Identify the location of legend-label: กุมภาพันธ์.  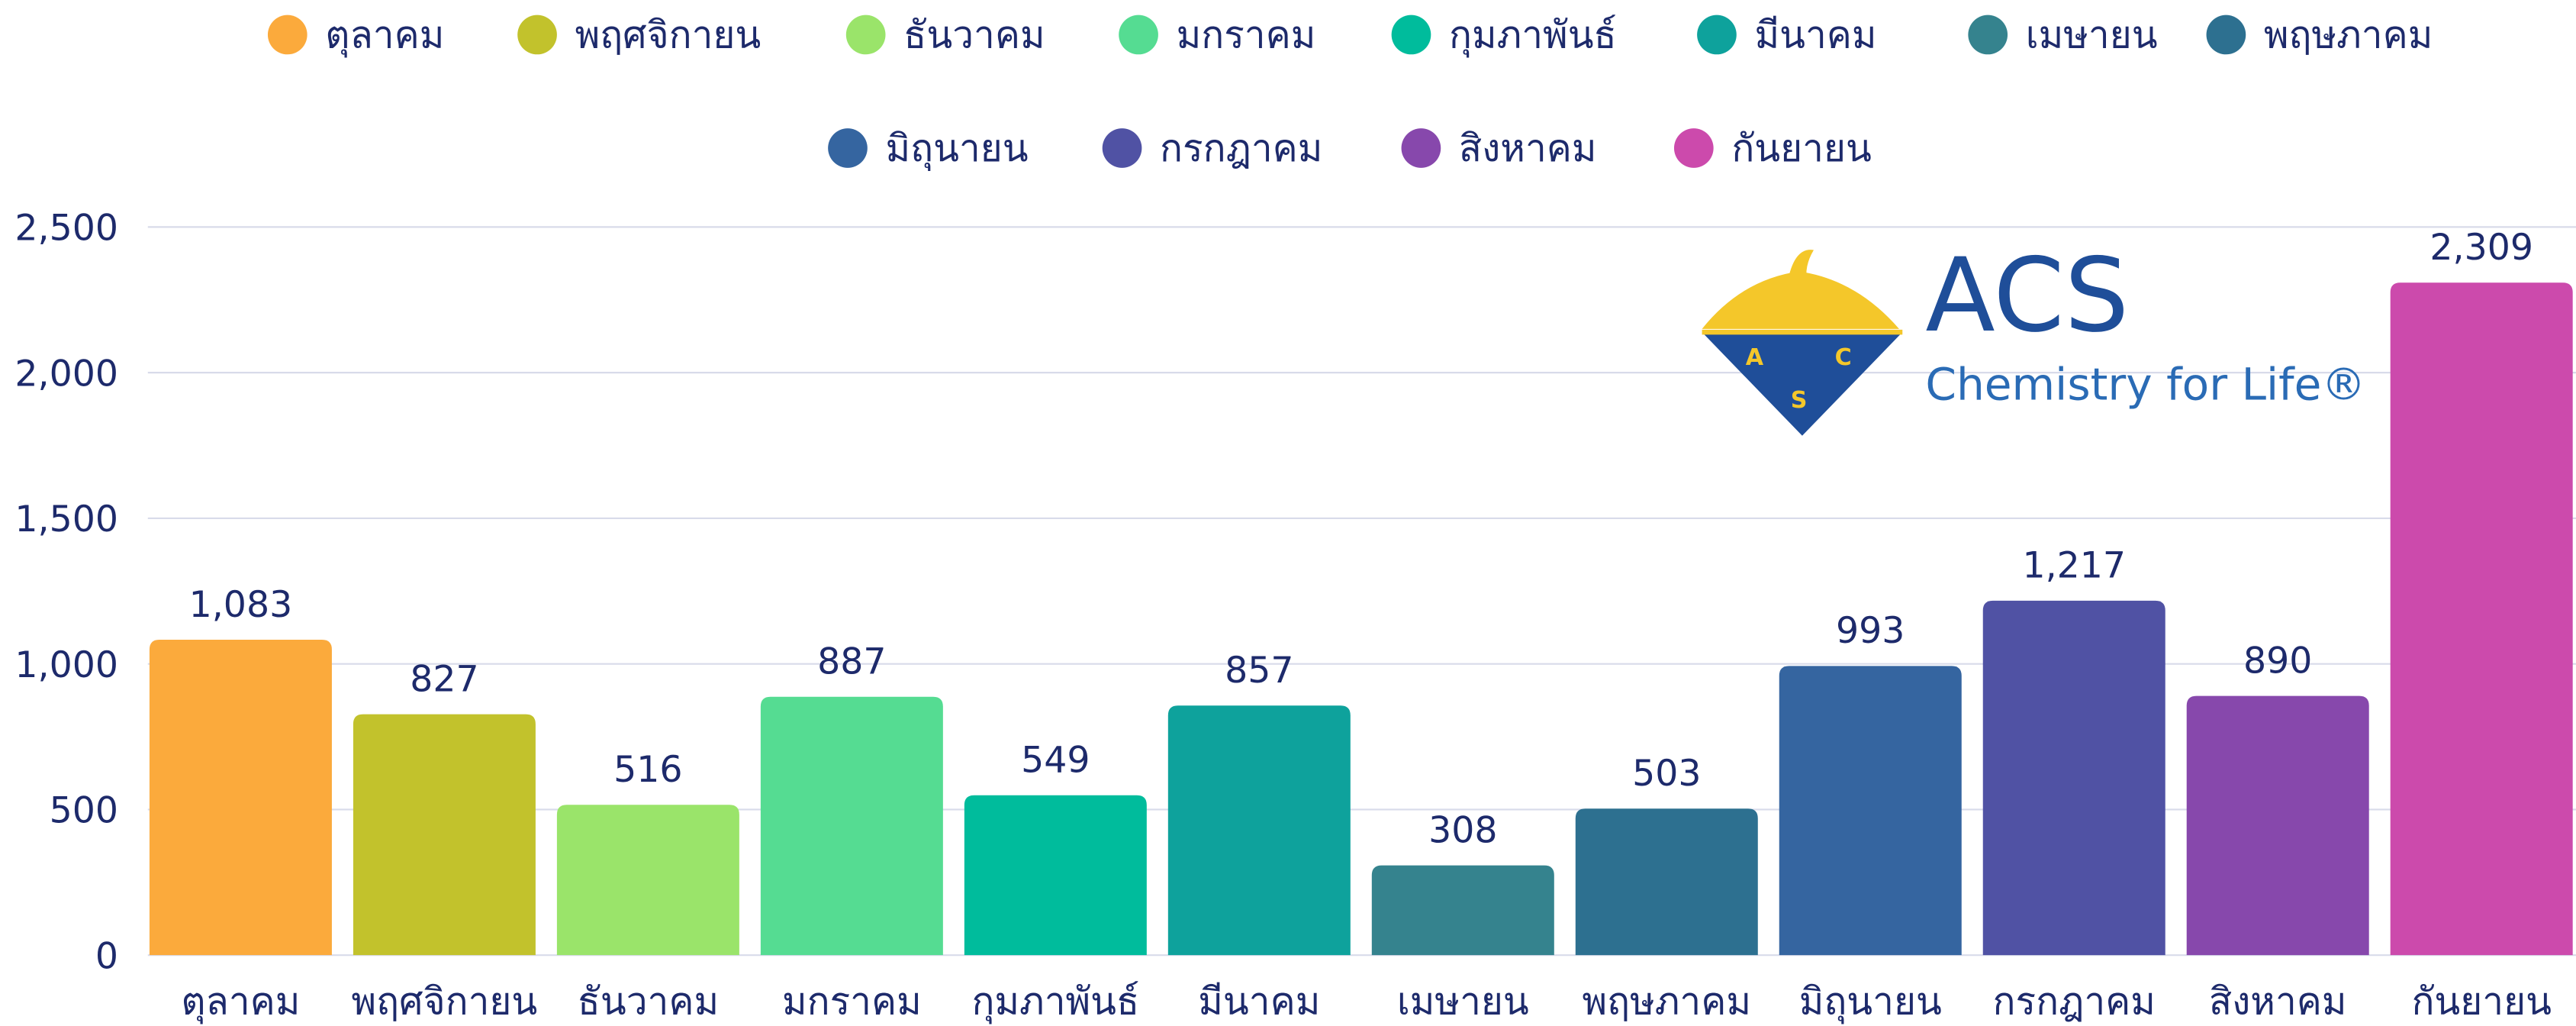
(1533, 35).